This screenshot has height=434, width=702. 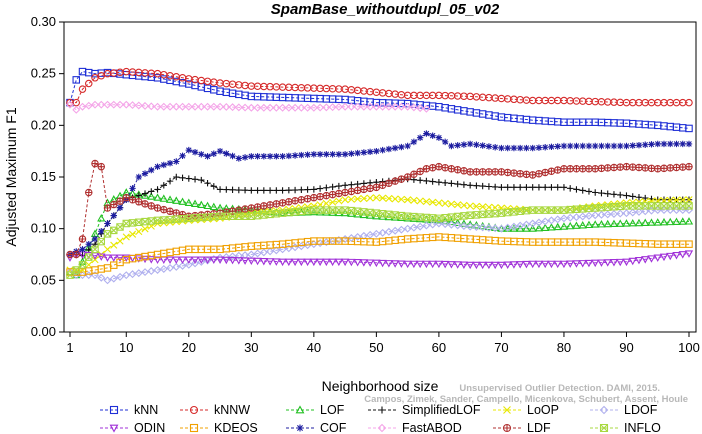 What do you see at coordinates (314, 347) in the screenshot?
I see `x-tick-label: 40` at bounding box center [314, 347].